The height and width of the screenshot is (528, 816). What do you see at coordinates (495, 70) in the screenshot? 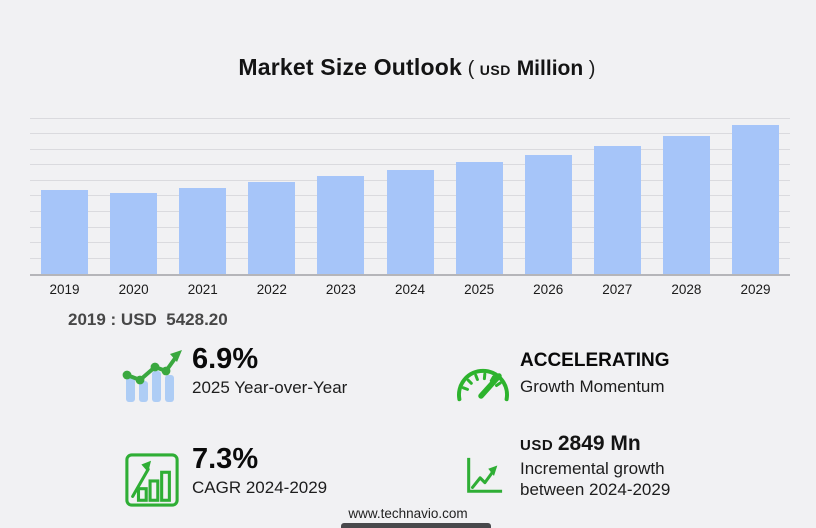
I see `title-currency: USD` at bounding box center [495, 70].